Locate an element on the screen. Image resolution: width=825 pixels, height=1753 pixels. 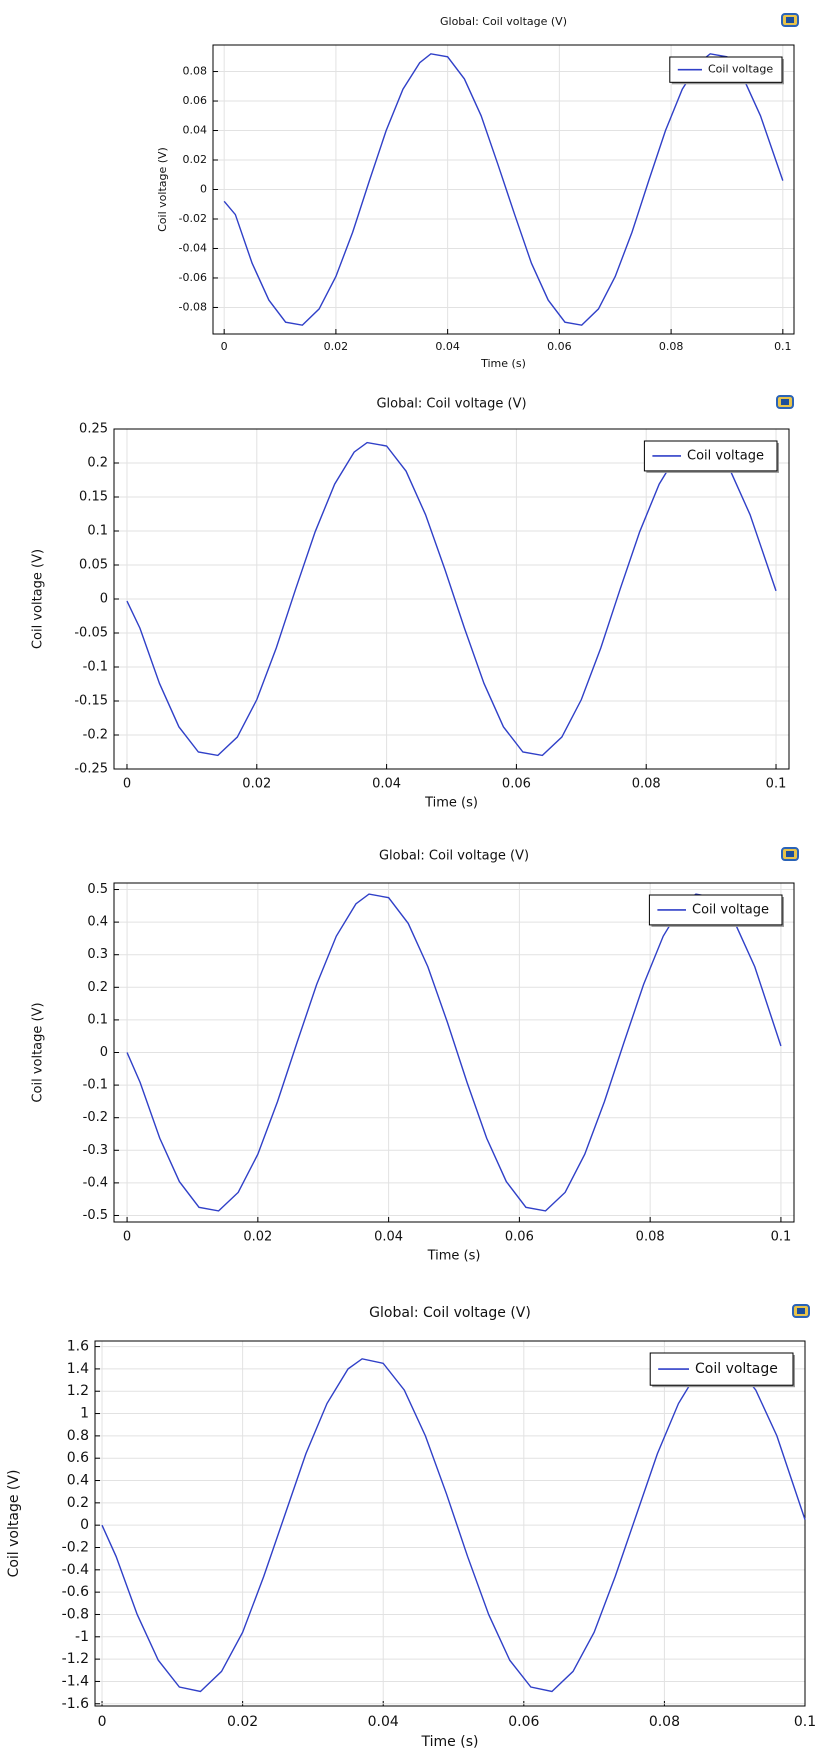
y-tick-label: 1 is located at coordinates (84, 1414).